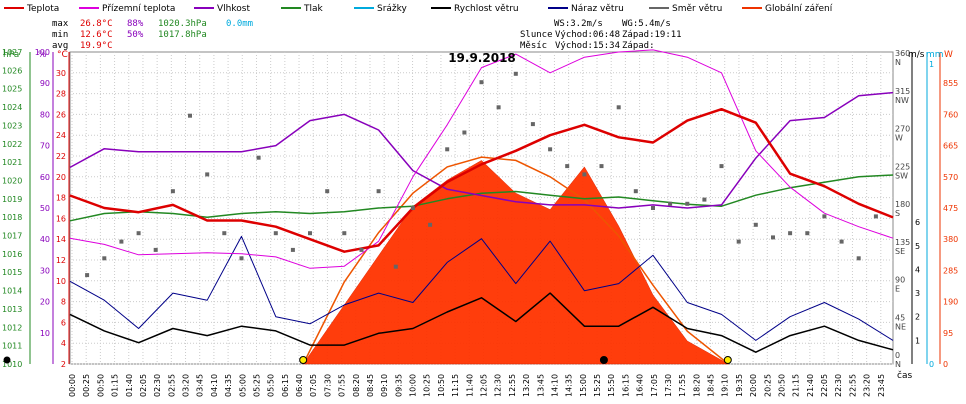 This screenshot has width=966, height=404. I want to click on legend-label: Směr větru, so click(697, 9).